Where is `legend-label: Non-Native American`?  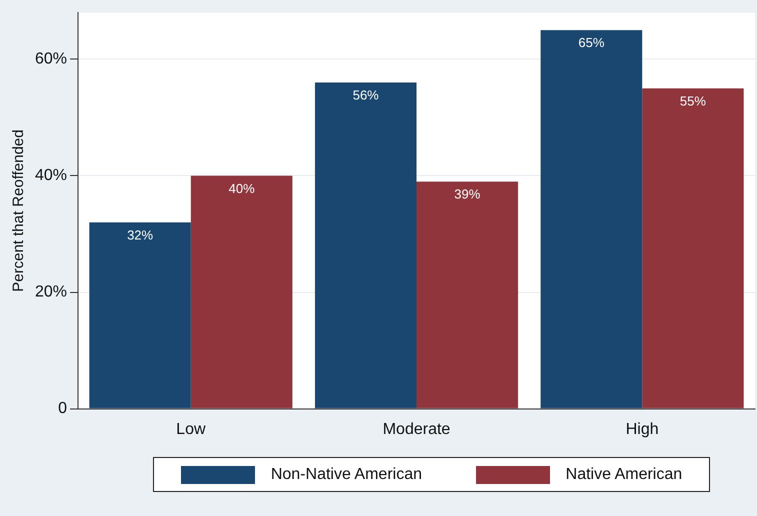
legend-label: Non-Native American is located at coordinates (346, 475).